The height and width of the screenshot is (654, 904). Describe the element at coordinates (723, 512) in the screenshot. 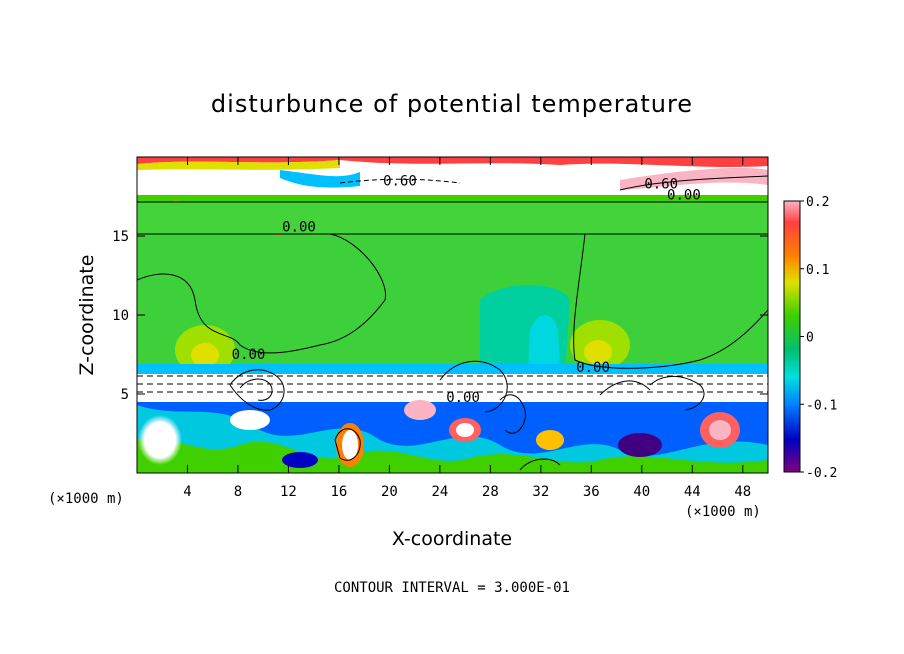

I see `x-unit-right: (×1000 m)` at that location.